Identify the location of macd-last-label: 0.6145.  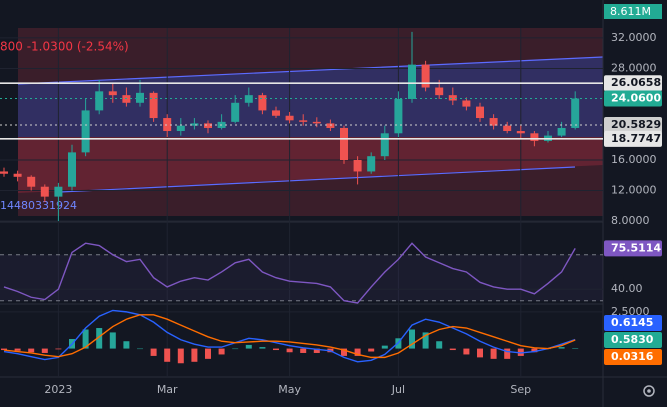
(632, 322).